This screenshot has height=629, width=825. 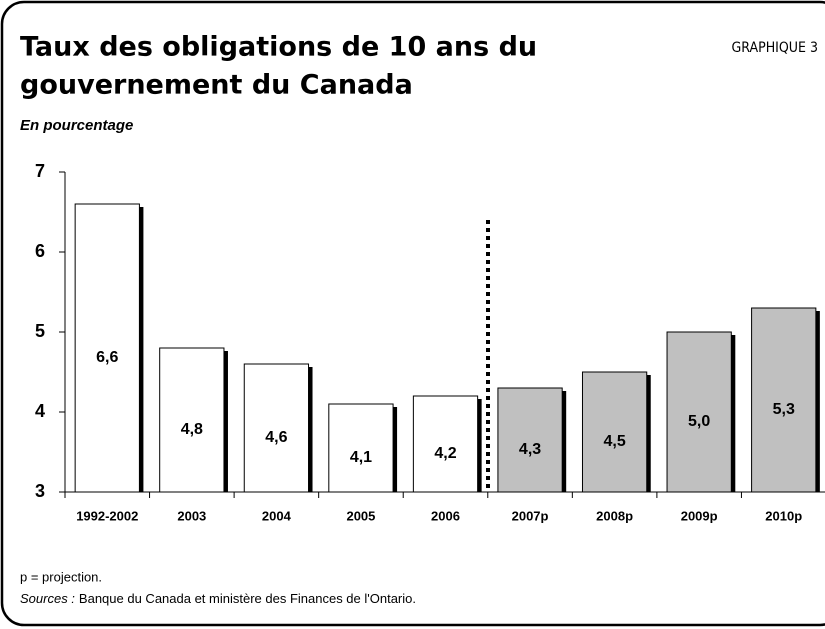 I want to click on x-tick-label: 2007p, so click(x=530, y=515).